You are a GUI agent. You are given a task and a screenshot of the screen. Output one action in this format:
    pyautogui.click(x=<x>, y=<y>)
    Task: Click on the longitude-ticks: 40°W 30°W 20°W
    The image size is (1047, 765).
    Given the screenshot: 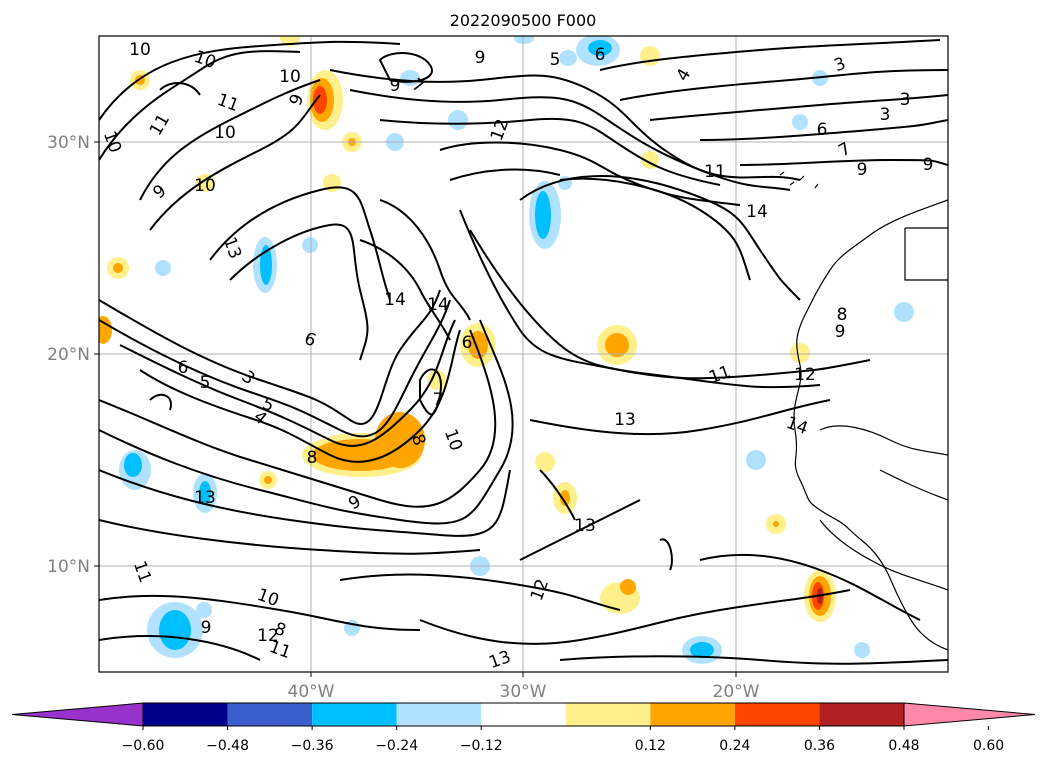 What is the action you would take?
    pyautogui.click(x=524, y=687)
    